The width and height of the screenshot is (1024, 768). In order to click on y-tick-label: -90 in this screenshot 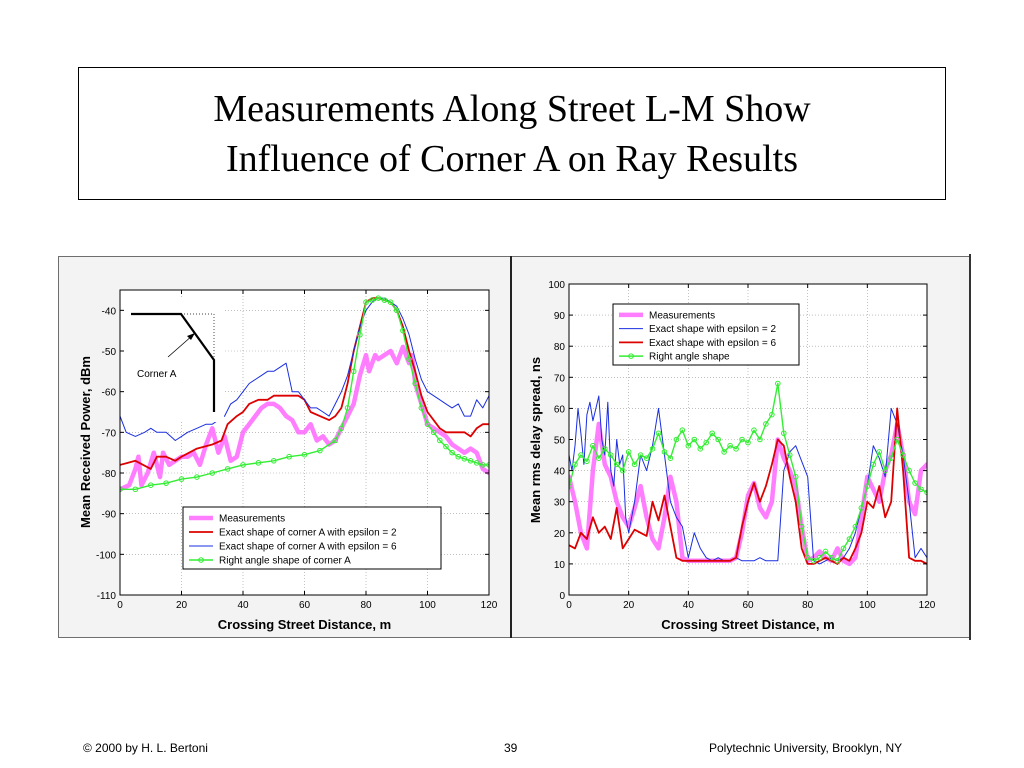, I will do `click(109, 515)`.